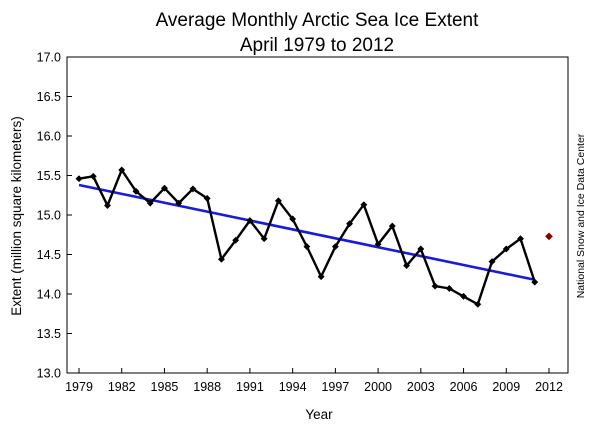 The image size is (595, 438). I want to click on y-axis-ticks: 13.0 13.5 14.0 14.5 15.0 15.5 16.0 16.5 17.0, so click(54, 216).